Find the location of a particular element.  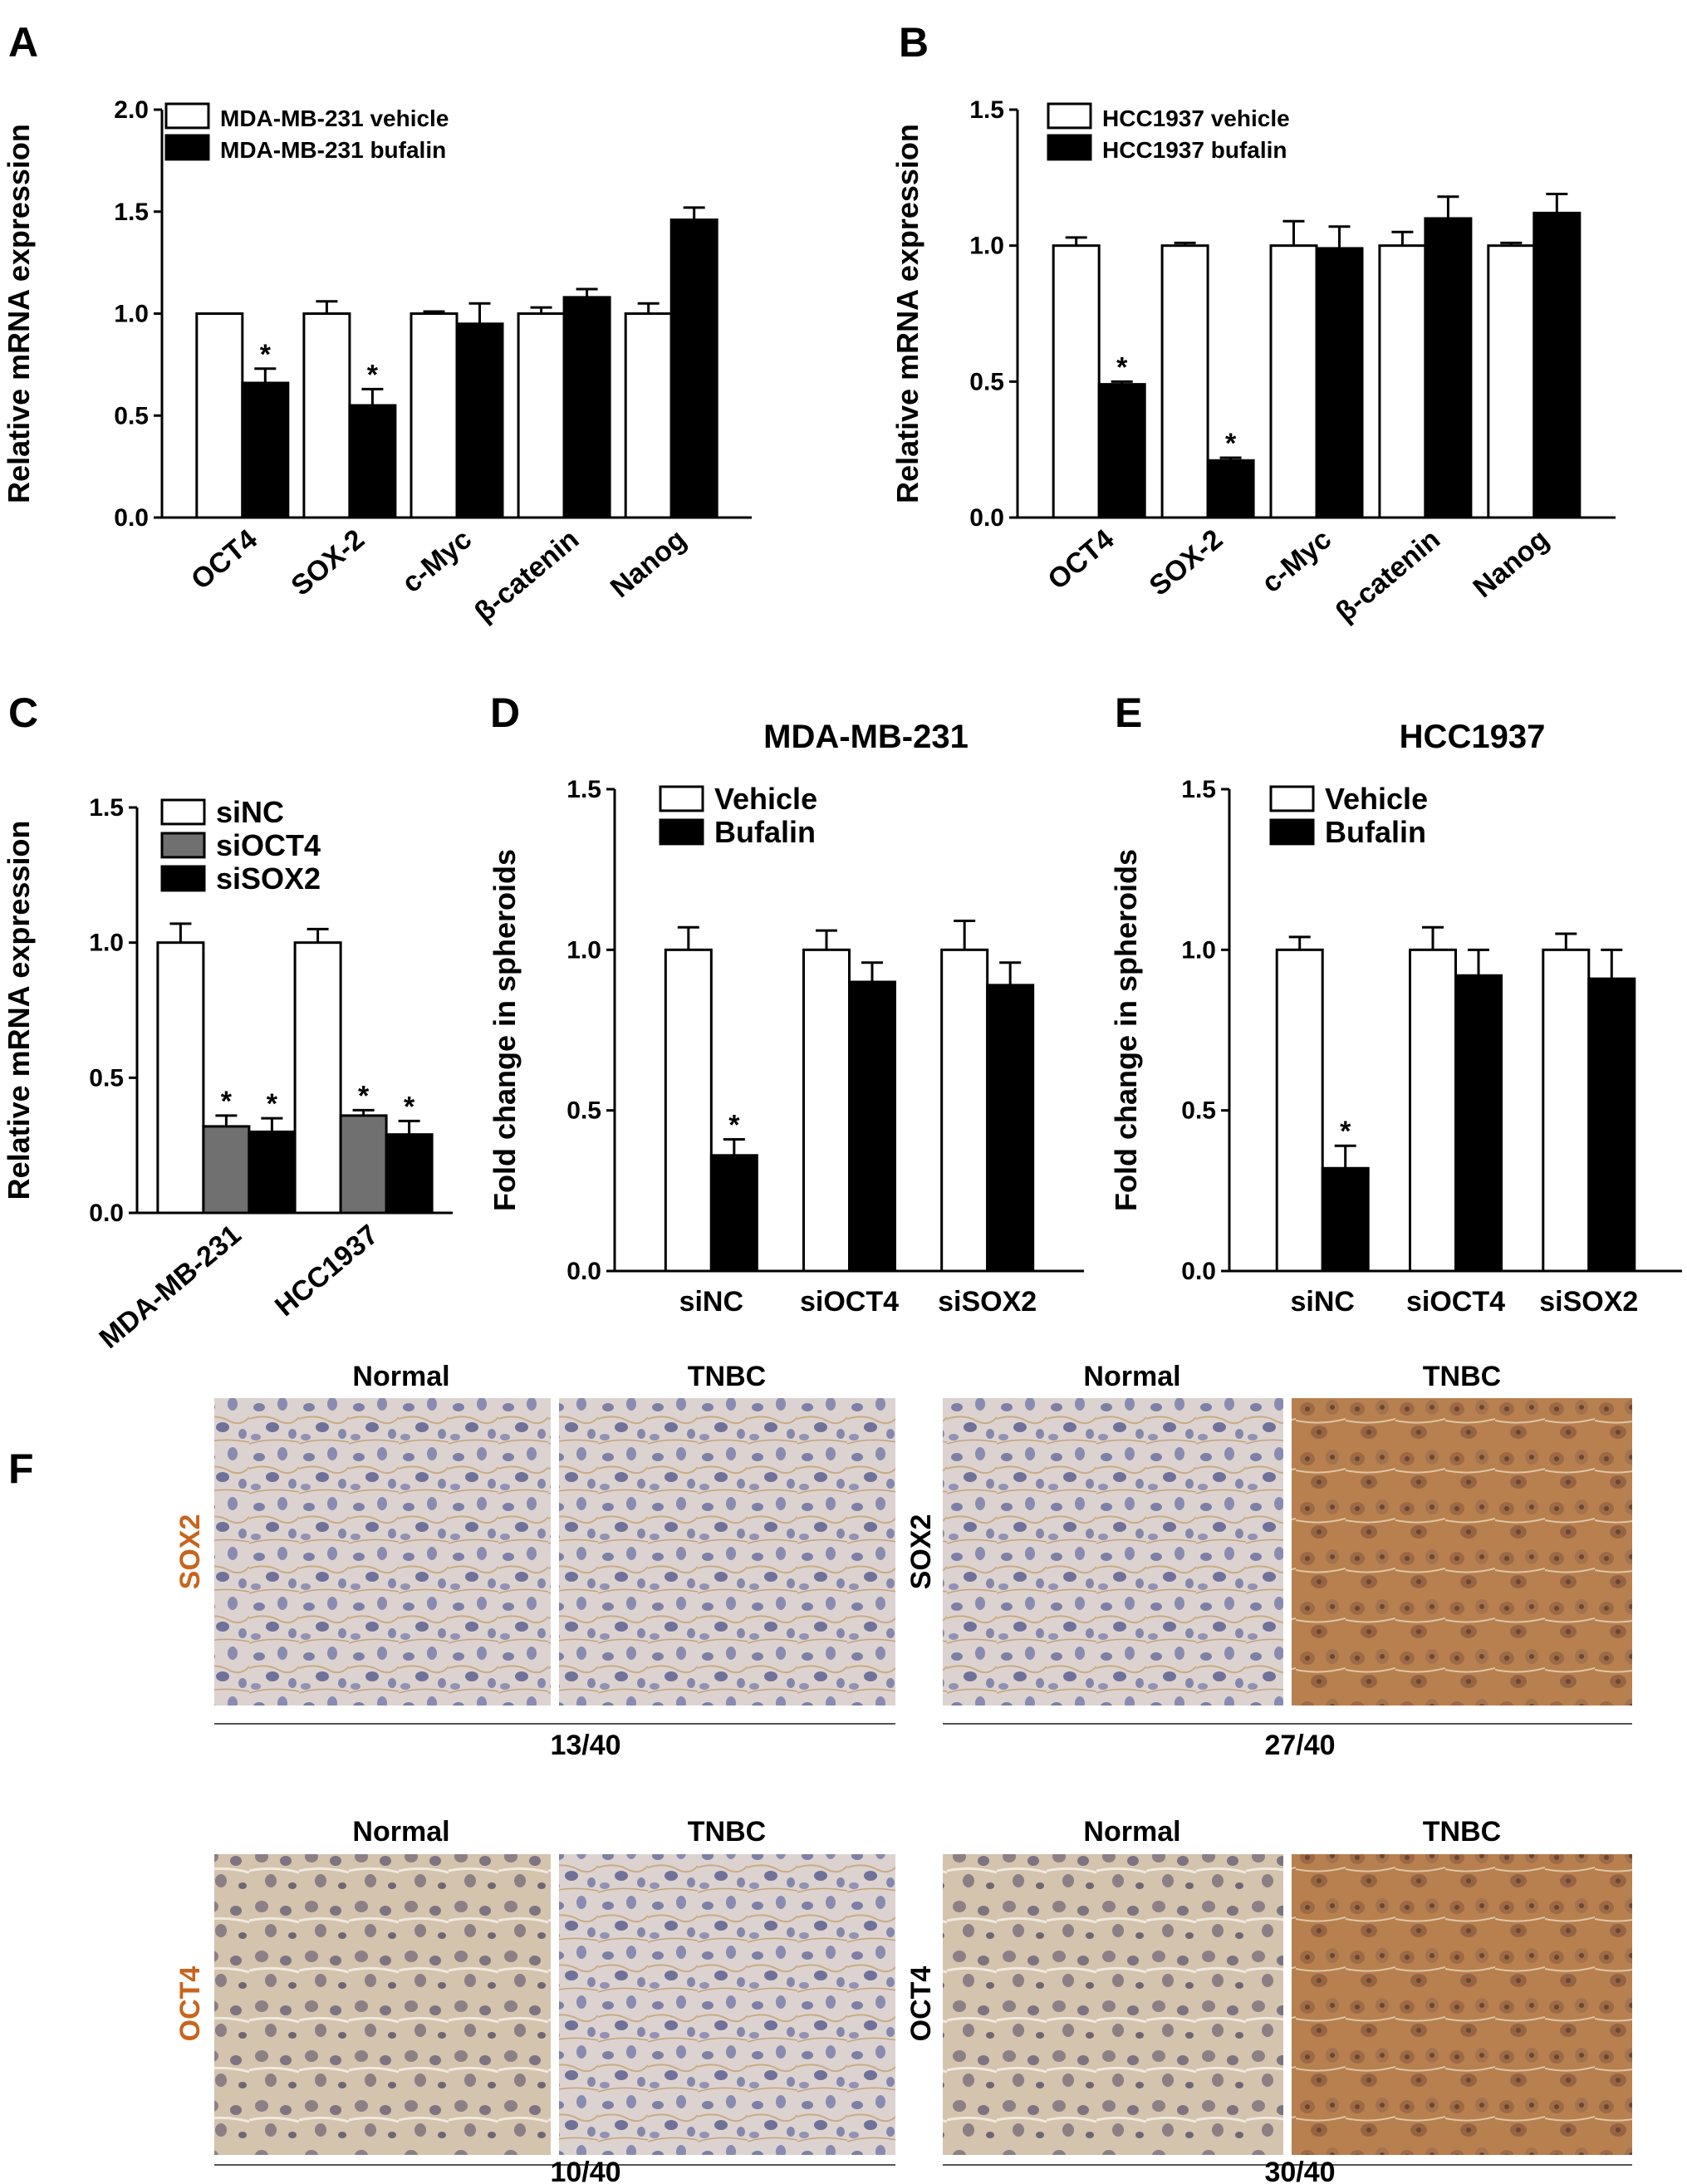

legend-label: siOCT4 is located at coordinates (268, 845).